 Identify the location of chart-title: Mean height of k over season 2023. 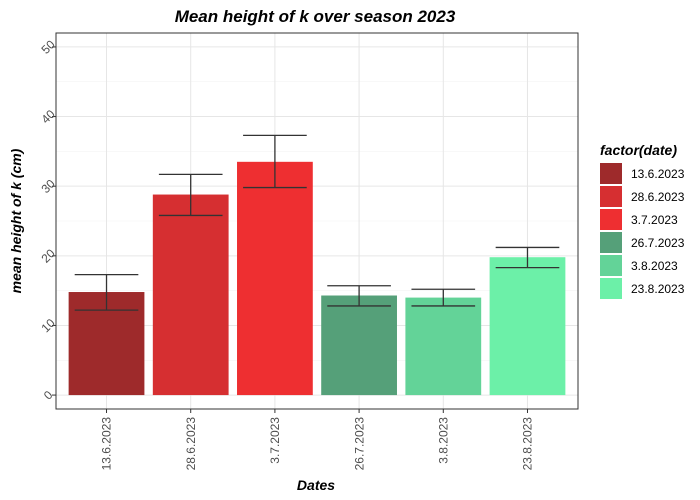
(315, 16).